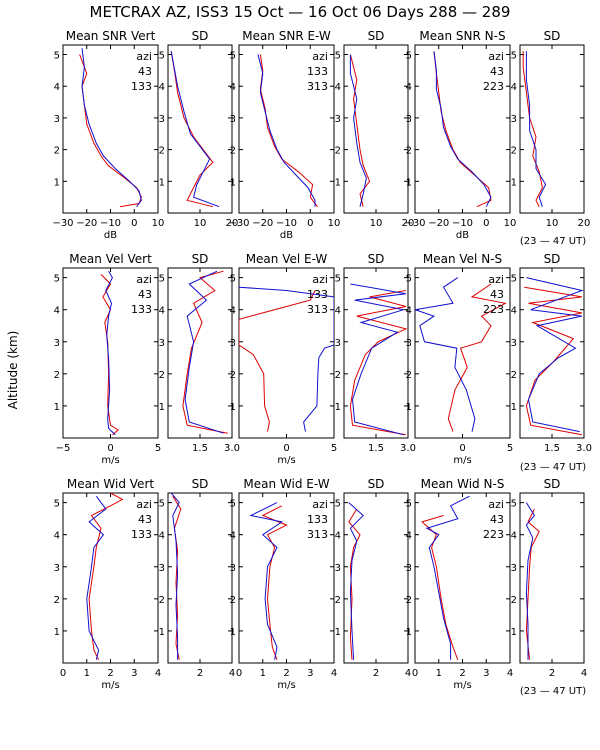  Describe the element at coordinates (111, 36) in the screenshot. I see `panel-title: Mean SNR Vert` at that location.